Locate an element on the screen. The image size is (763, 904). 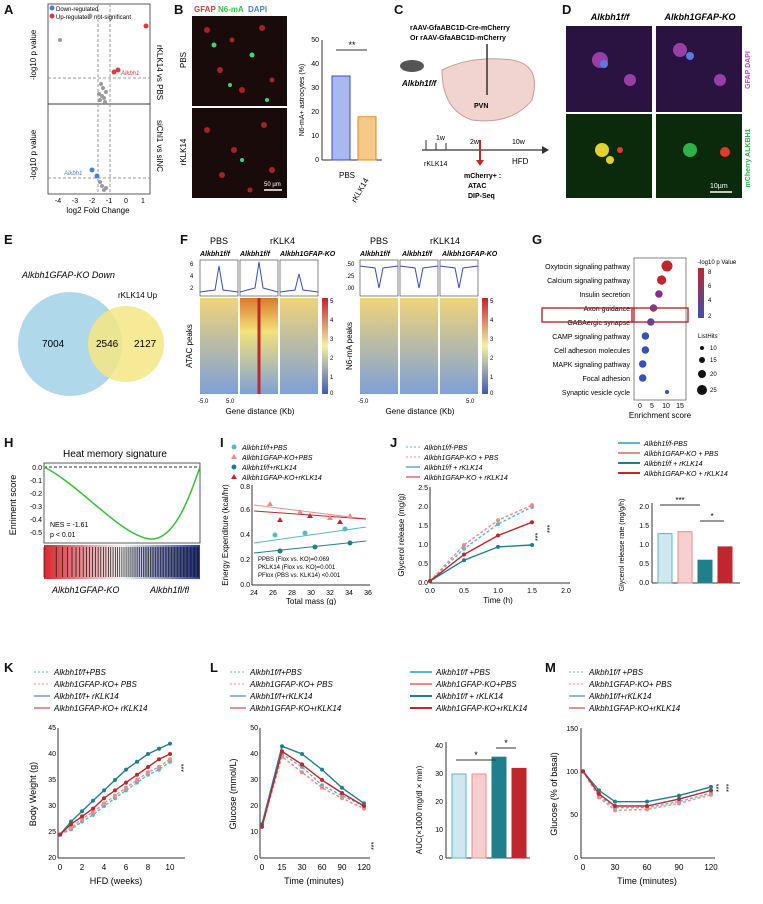
pathway-label: Oxytocin signaling pathway is located at coordinates (587, 267).